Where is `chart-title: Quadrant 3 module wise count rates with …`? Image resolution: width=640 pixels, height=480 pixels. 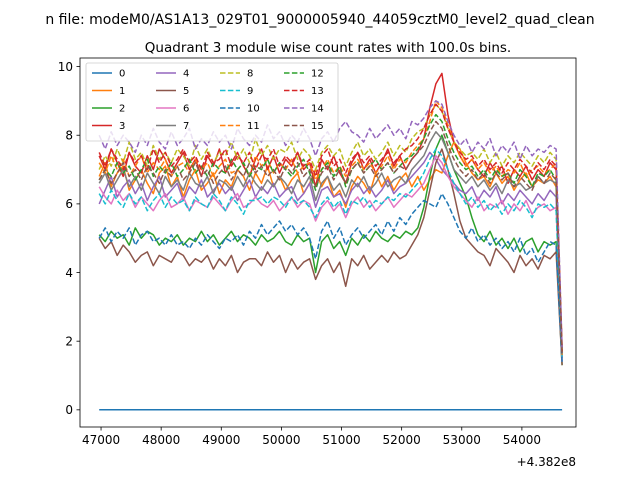
chart-title: Quadrant 3 module wise count rates with … is located at coordinates (328, 48).